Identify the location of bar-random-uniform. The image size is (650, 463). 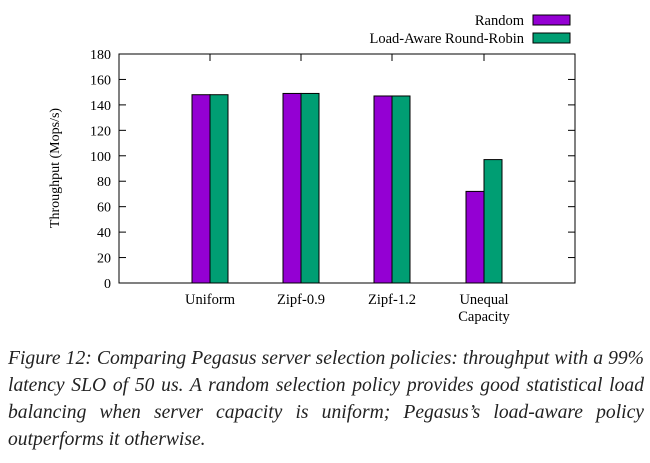
(201, 189).